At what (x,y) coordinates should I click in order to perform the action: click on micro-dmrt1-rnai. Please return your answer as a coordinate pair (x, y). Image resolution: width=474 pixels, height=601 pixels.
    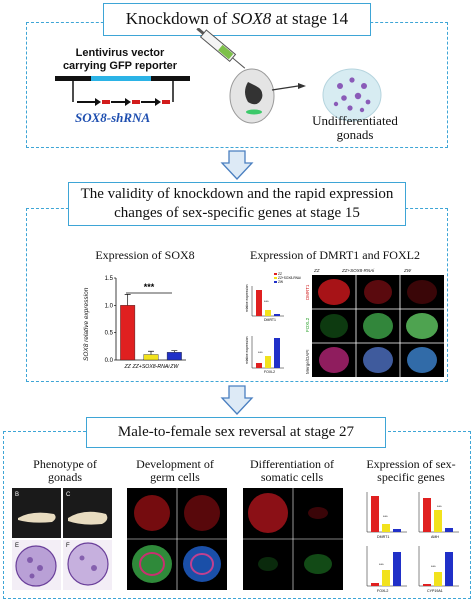
    Looking at the image, I should click on (378, 292).